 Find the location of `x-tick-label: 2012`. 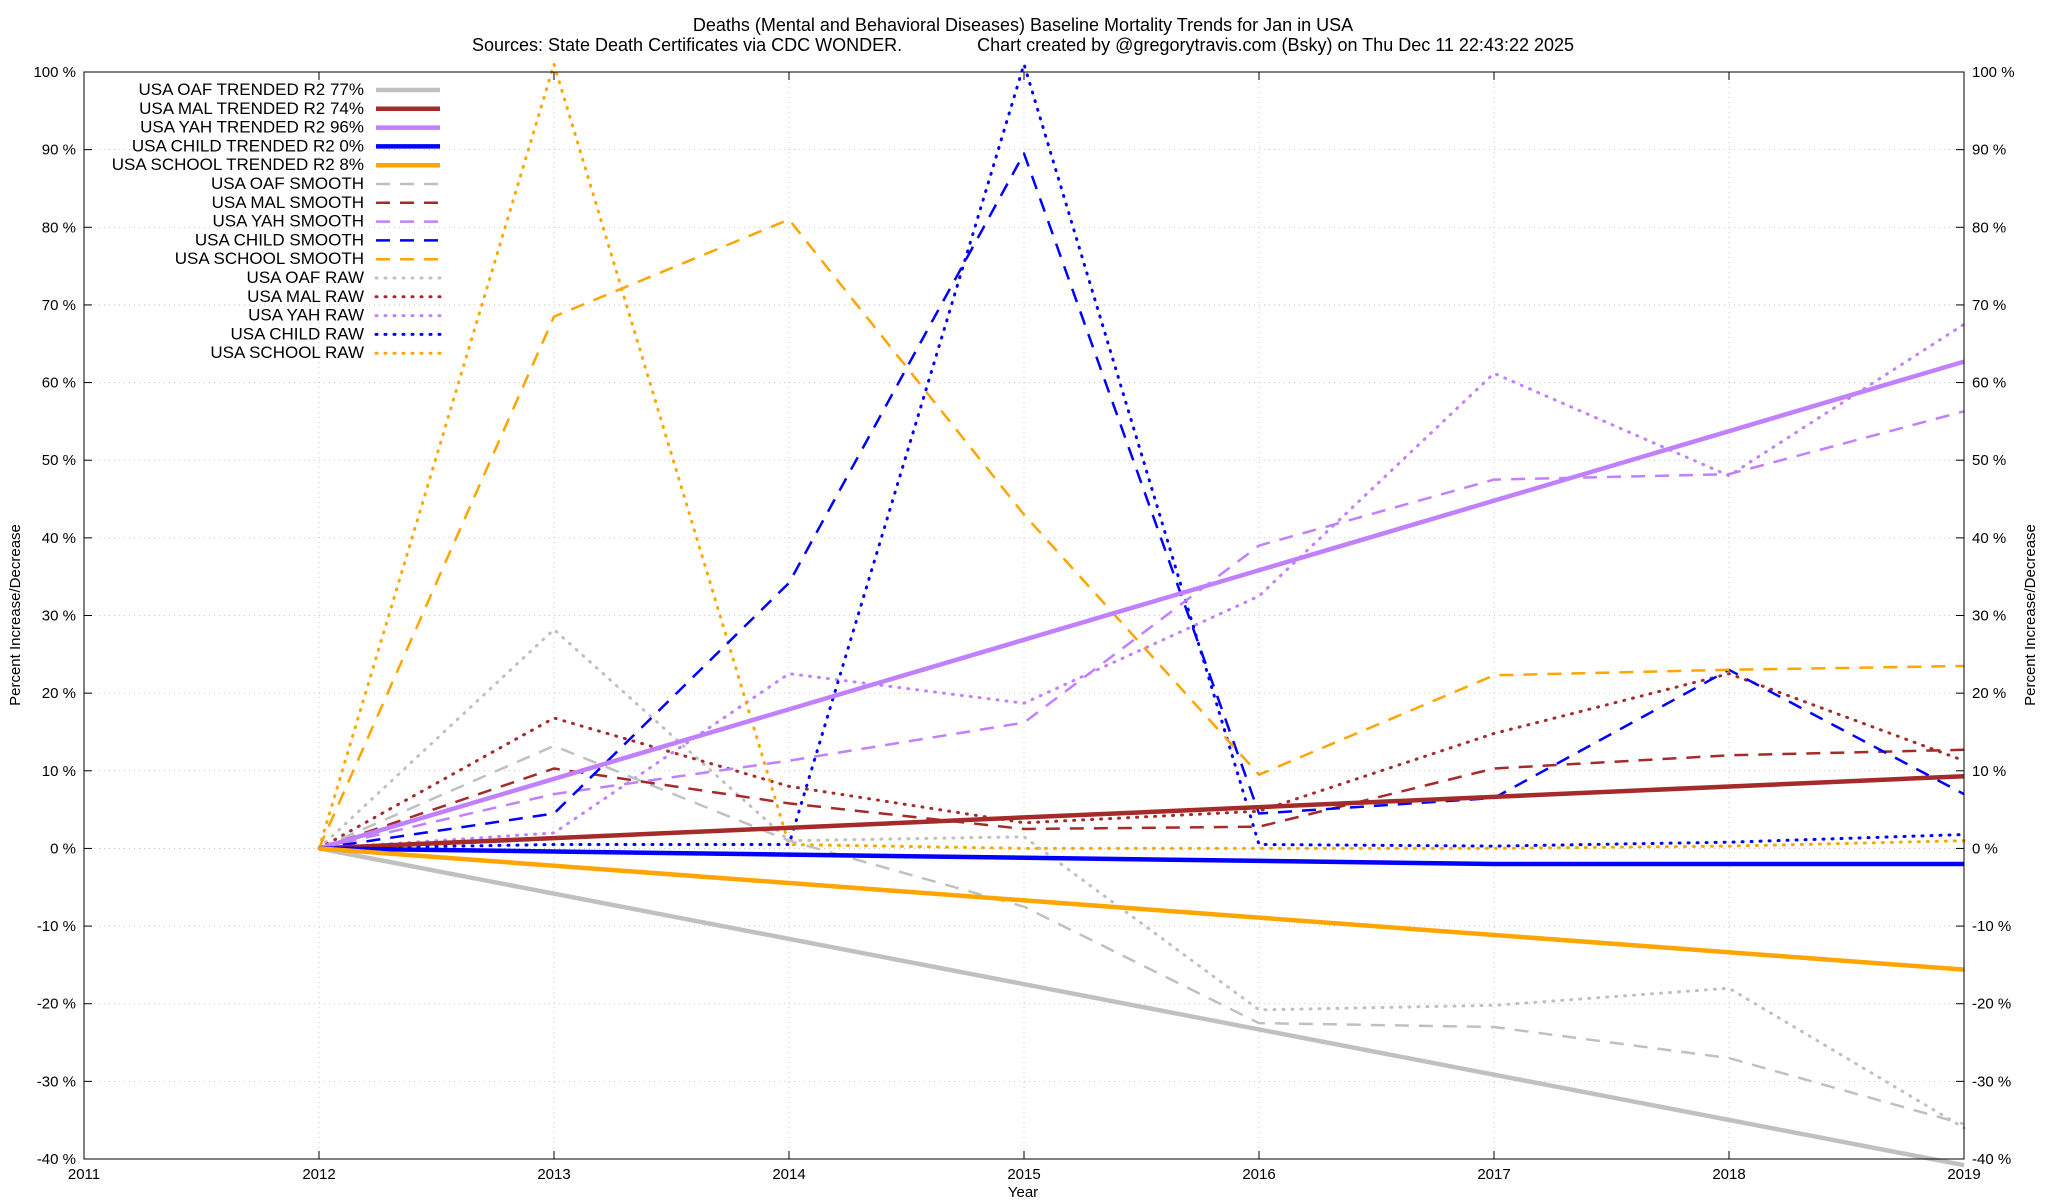

x-tick-label: 2012 is located at coordinates (318, 1174).